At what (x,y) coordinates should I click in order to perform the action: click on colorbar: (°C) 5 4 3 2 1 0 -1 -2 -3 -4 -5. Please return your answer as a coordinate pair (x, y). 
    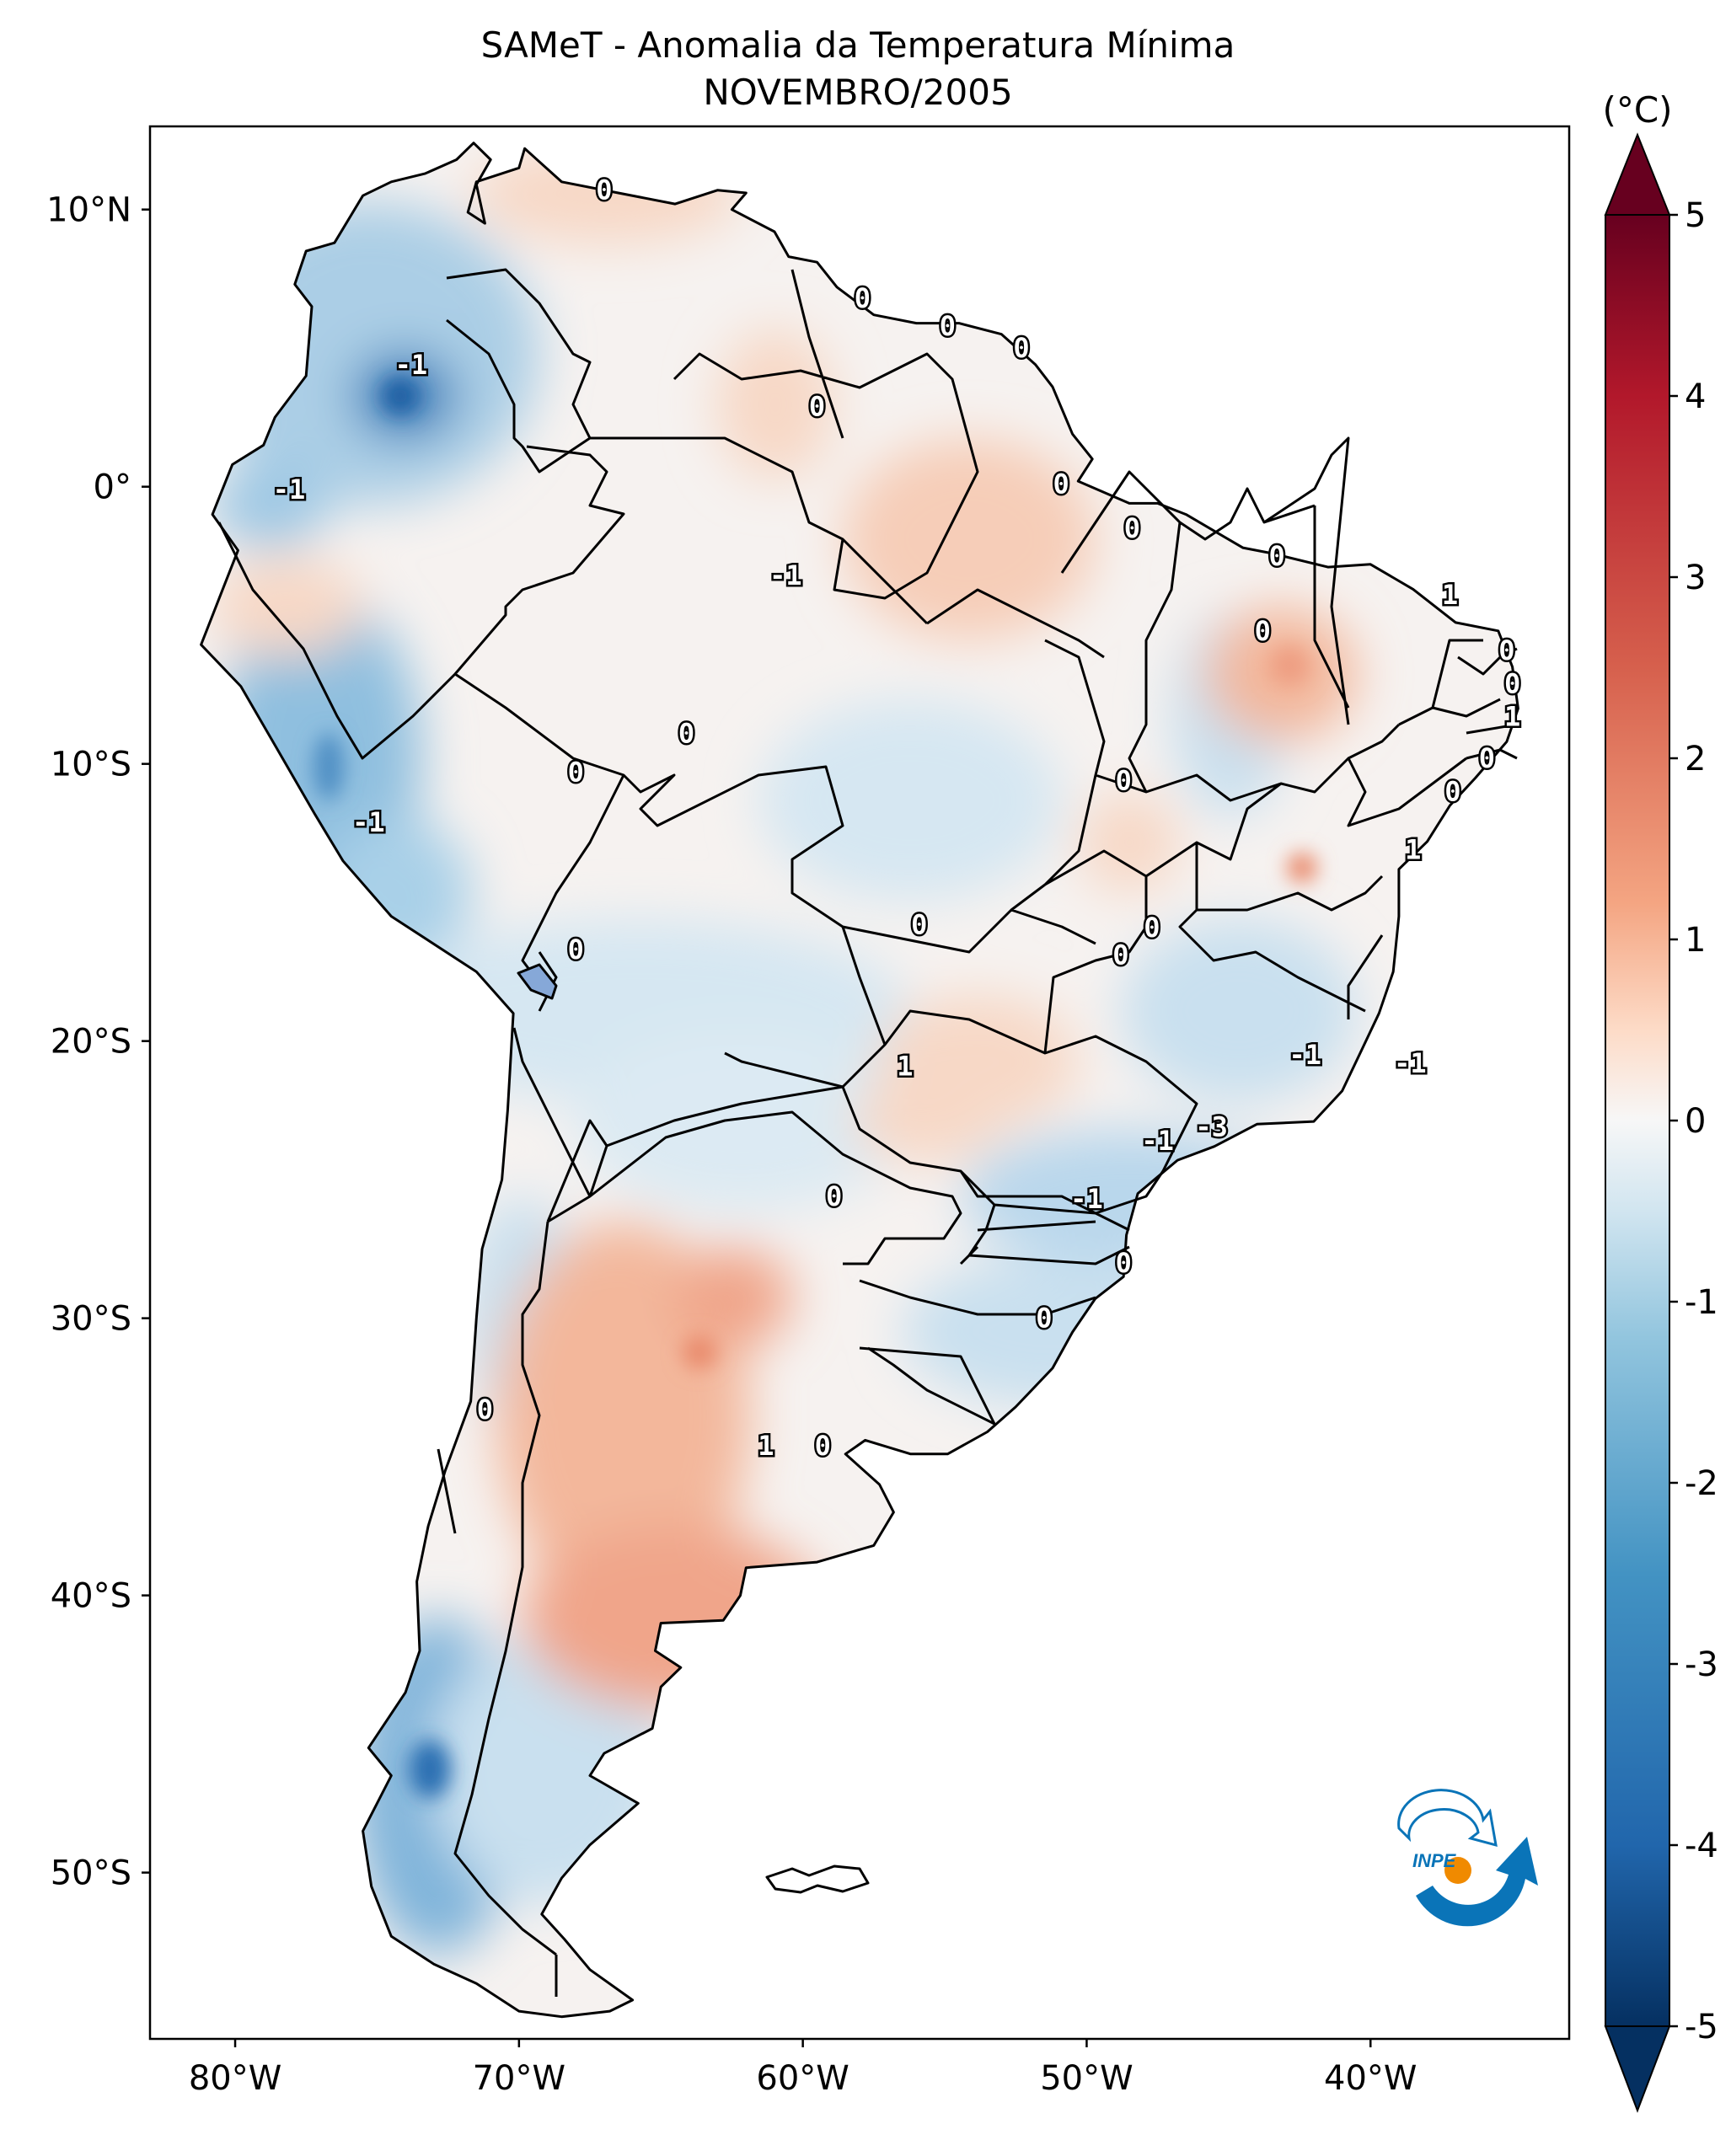
    Looking at the image, I should click on (1660, 1101).